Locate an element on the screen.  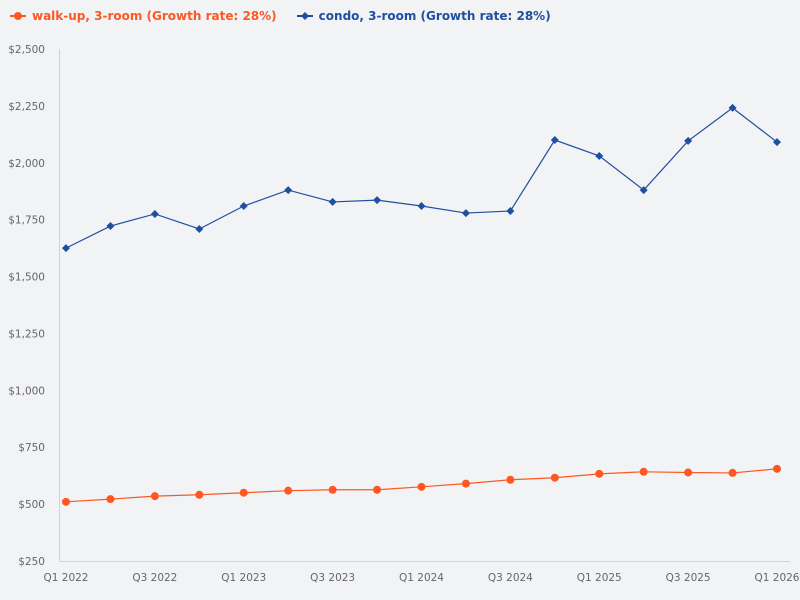
y-tick-label: $2,500 is located at coordinates (26, 50).